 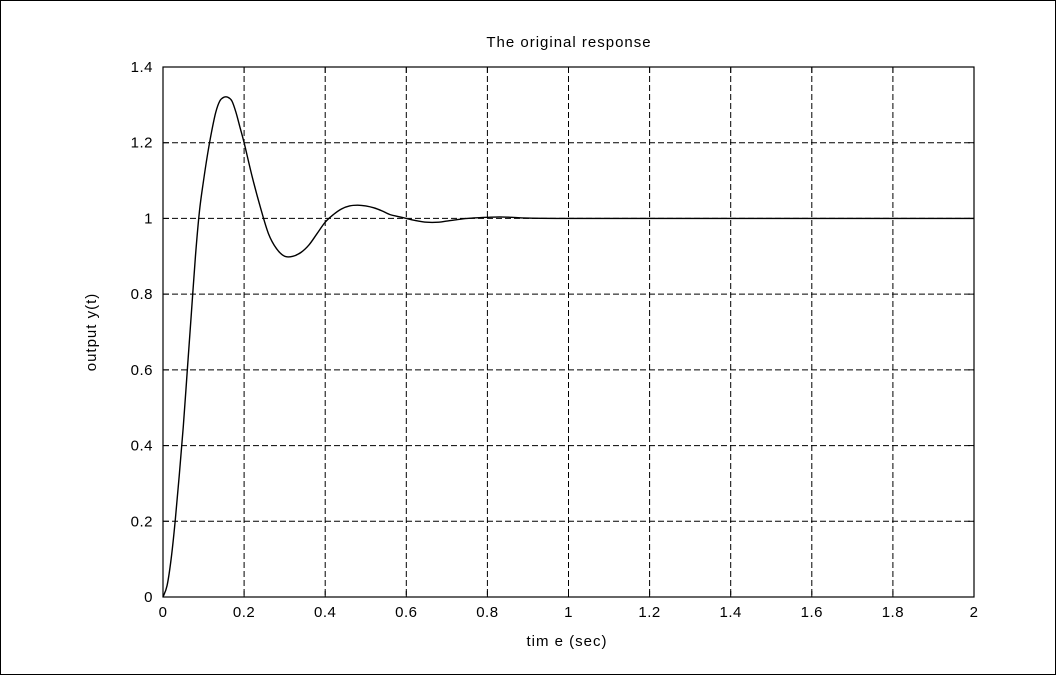 What do you see at coordinates (142, 446) in the screenshot?
I see `y-tick-label: 0.4` at bounding box center [142, 446].